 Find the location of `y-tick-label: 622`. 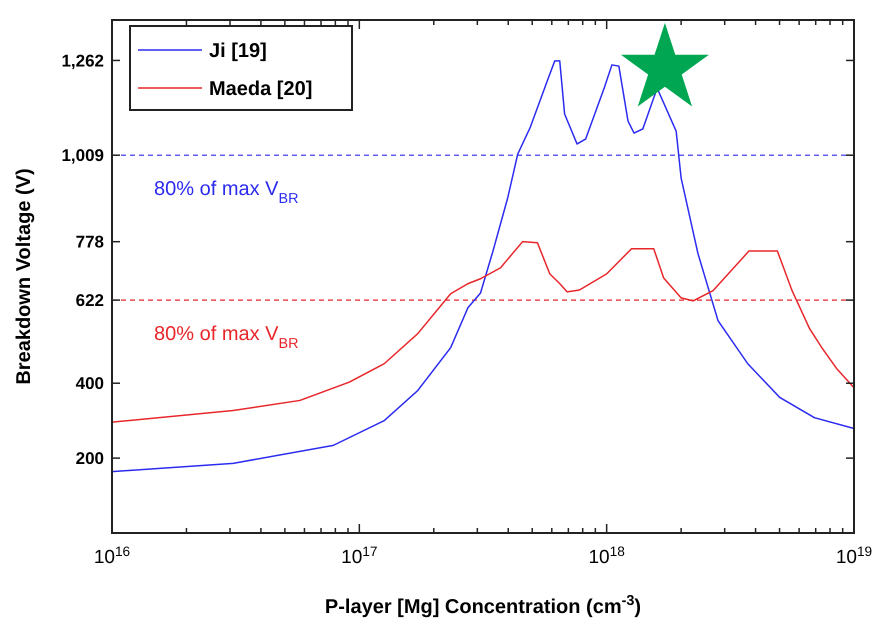

y-tick-label: 622 is located at coordinates (90, 300).